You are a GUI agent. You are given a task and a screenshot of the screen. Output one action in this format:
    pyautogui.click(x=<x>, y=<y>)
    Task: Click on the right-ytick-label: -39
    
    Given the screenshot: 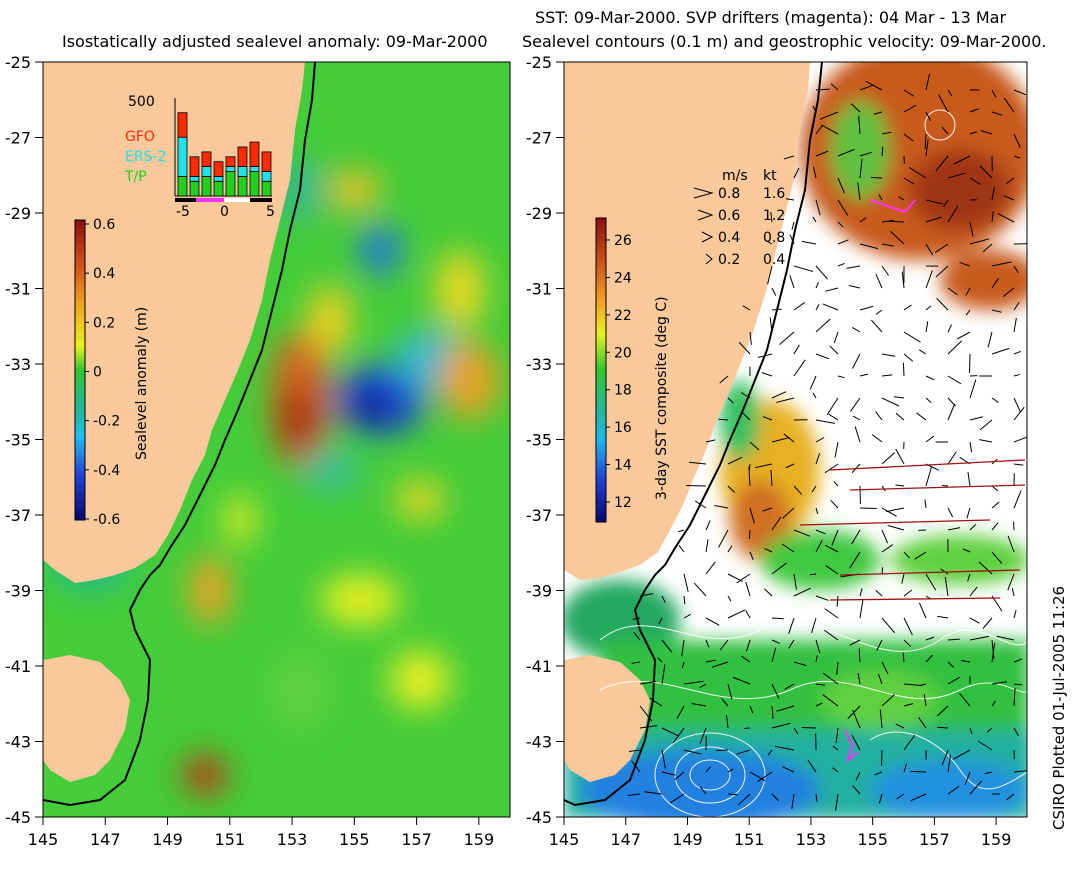 What is the action you would take?
    pyautogui.click(x=539, y=591)
    